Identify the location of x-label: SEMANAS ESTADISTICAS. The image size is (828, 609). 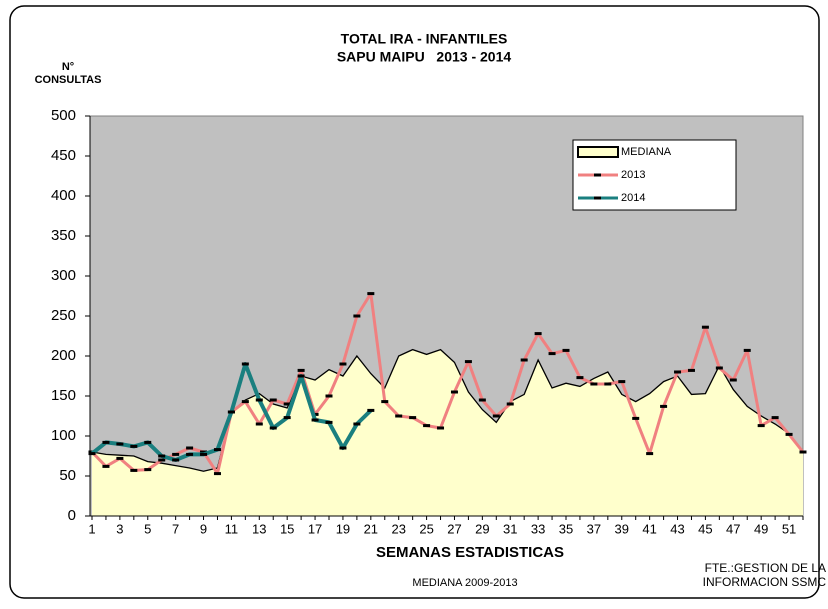
(470, 552).